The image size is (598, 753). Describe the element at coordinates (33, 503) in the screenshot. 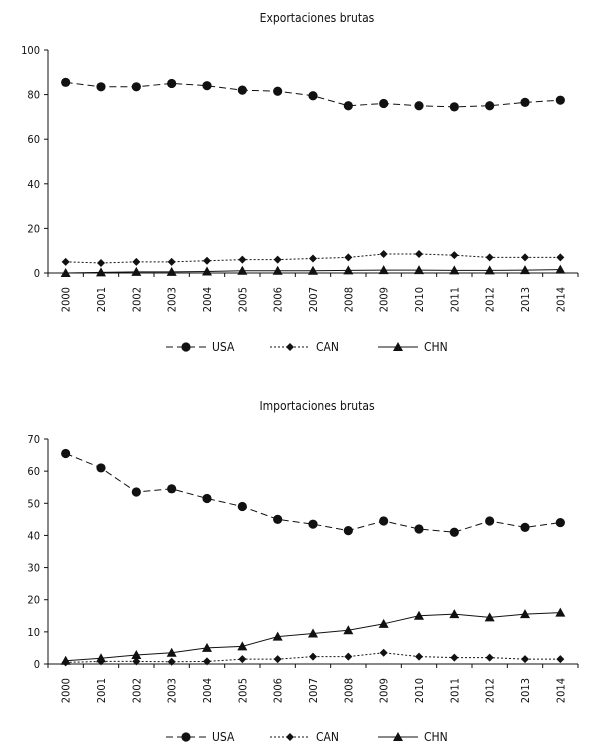

I see `y-tick-label: 50` at that location.